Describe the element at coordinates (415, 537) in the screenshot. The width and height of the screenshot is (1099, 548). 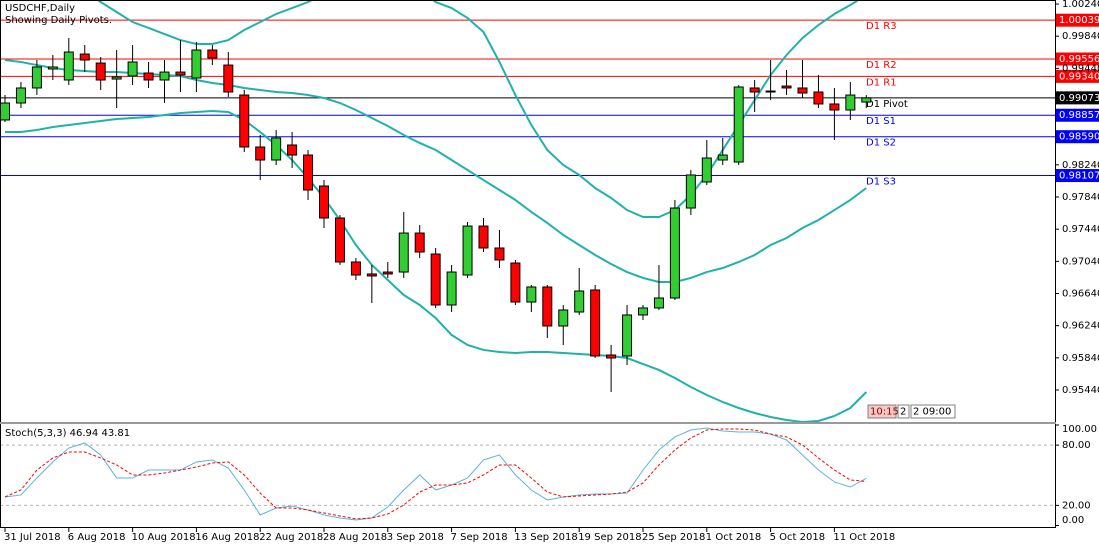
I see `x-tick-label: 3 Sep 2018` at that location.